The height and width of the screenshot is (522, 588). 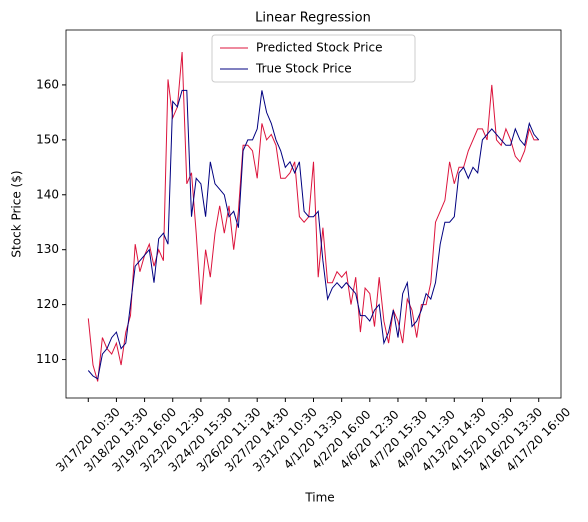 I want to click on y-tick-label: 110, so click(x=47, y=359).